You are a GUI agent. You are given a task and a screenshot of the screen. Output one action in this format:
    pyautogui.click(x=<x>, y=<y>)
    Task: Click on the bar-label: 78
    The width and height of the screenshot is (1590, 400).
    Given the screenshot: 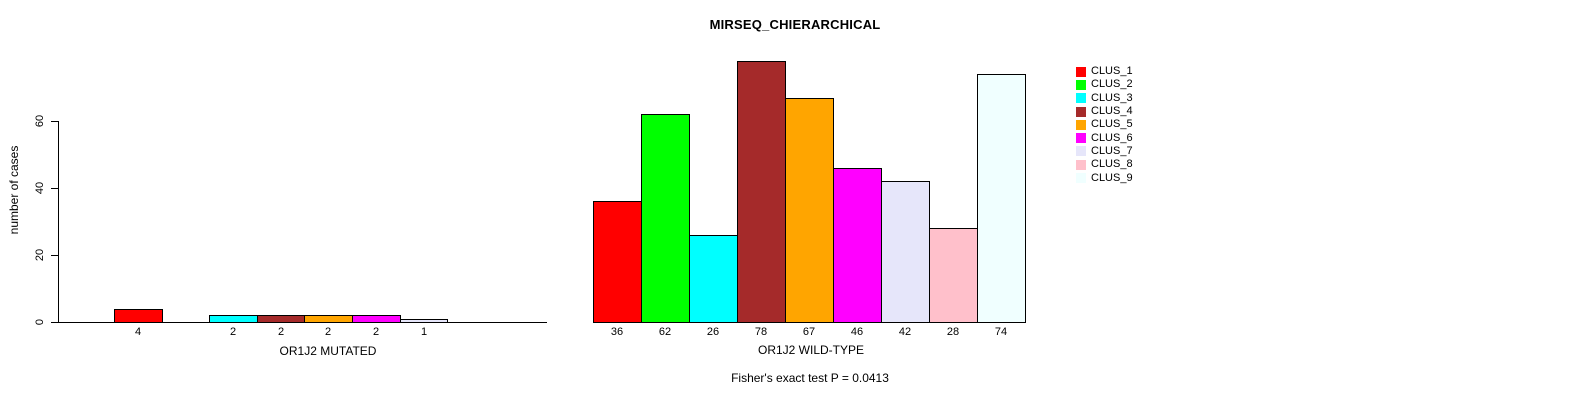 What is the action you would take?
    pyautogui.click(x=761, y=332)
    